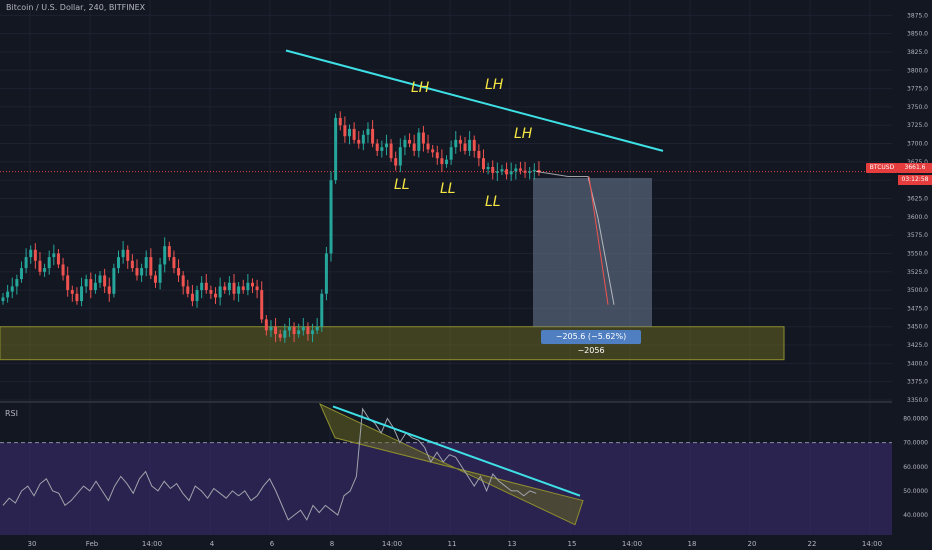 This screenshot has height=550, width=932. Describe the element at coordinates (917, 363) in the screenshot. I see `price-tick-label: 3400.0` at that location.